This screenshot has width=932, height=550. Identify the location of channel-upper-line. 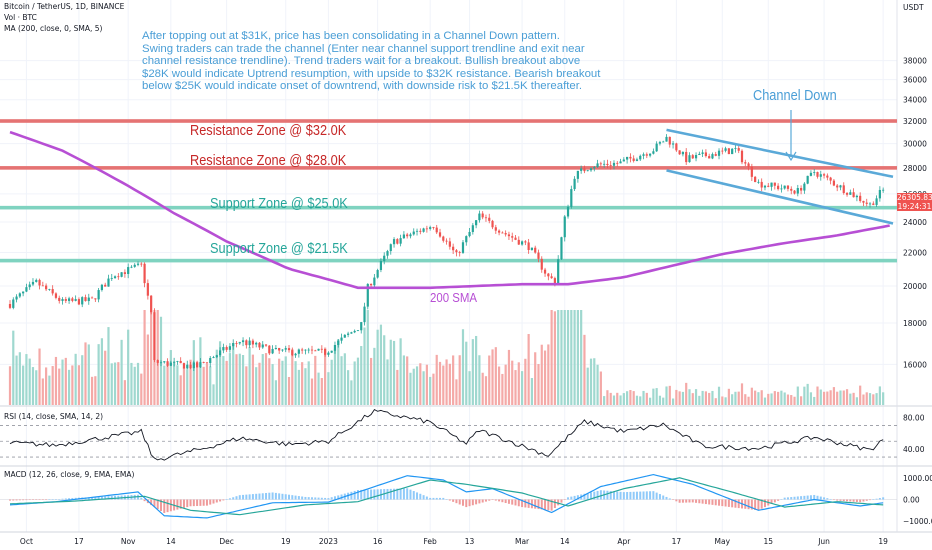
(780, 153).